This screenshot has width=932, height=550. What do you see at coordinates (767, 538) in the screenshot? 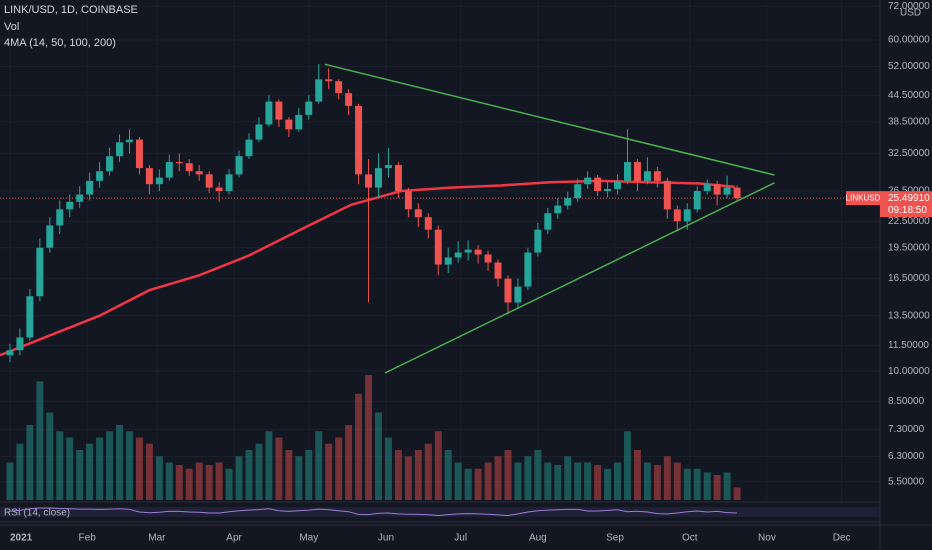
I see `x-tick-label: Nov` at bounding box center [767, 538].